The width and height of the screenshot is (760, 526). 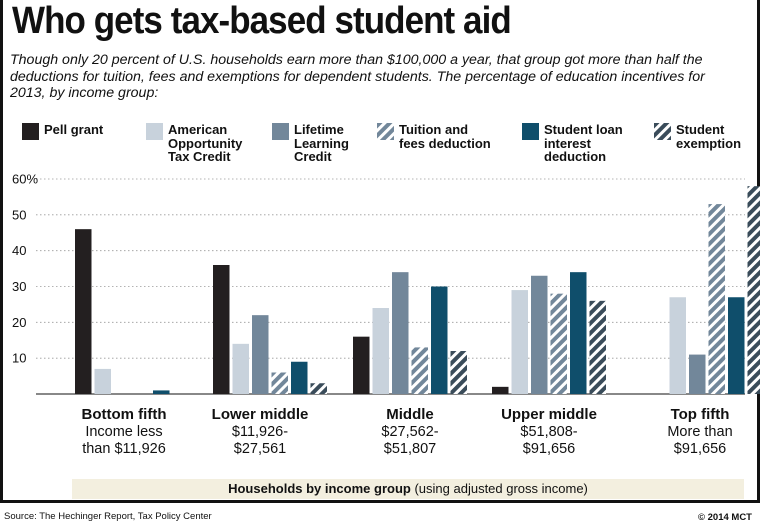 What do you see at coordinates (549, 414) in the screenshot?
I see `category-name: Upper middle` at bounding box center [549, 414].